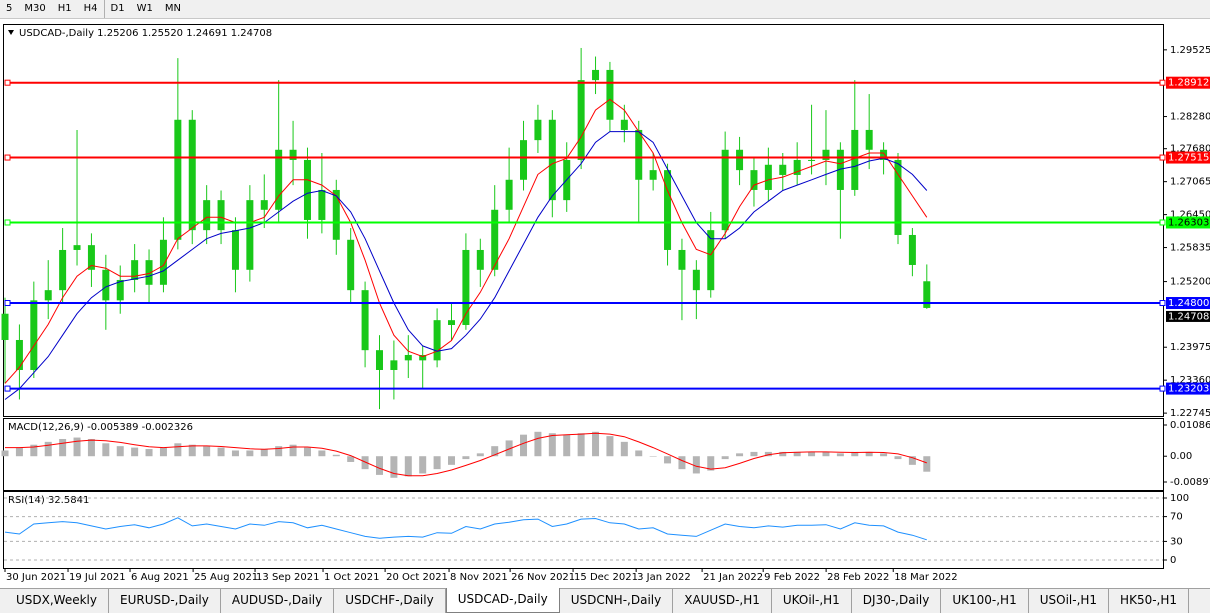 The width and height of the screenshot is (1210, 613). Describe the element at coordinates (90, 8) in the screenshot. I see `timeframe-button: H4` at that location.